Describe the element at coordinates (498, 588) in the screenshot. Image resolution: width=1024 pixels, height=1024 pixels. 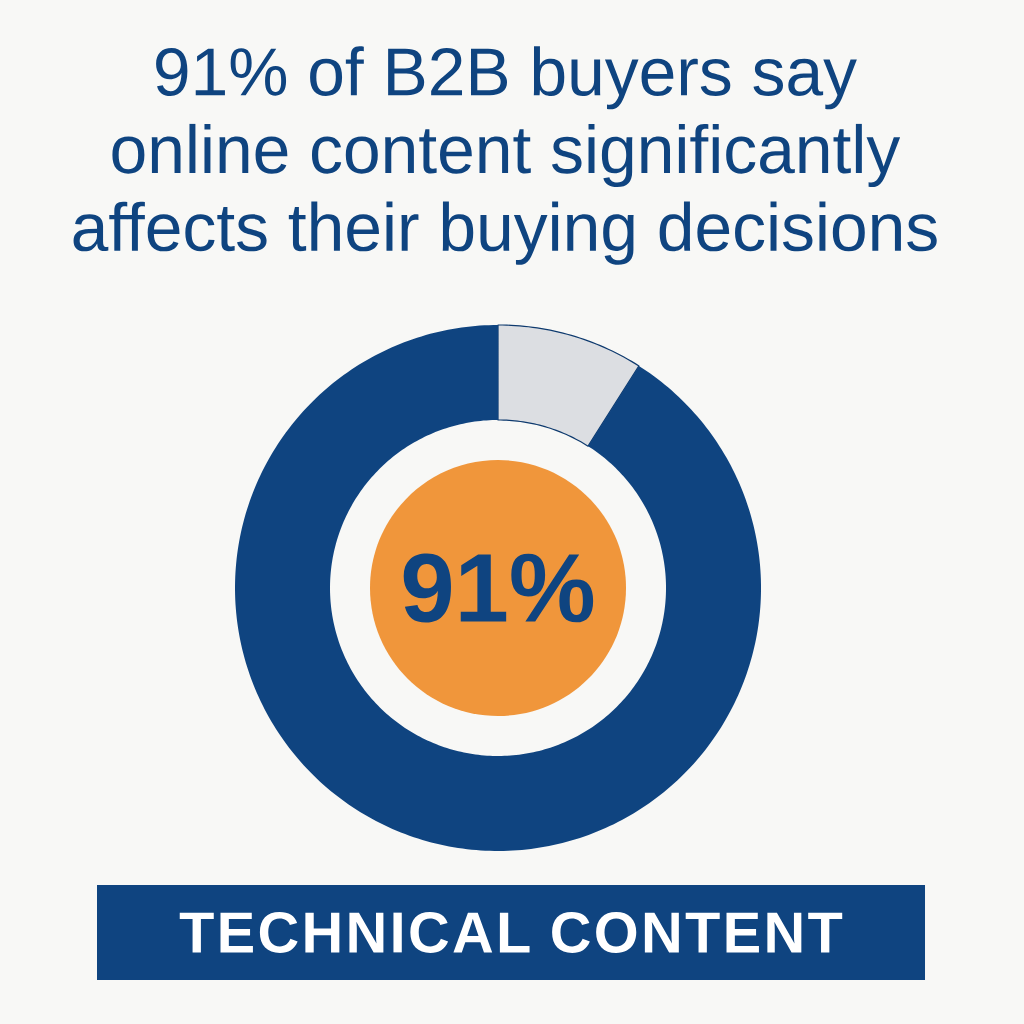
I see `data-label: 91%` at that location.